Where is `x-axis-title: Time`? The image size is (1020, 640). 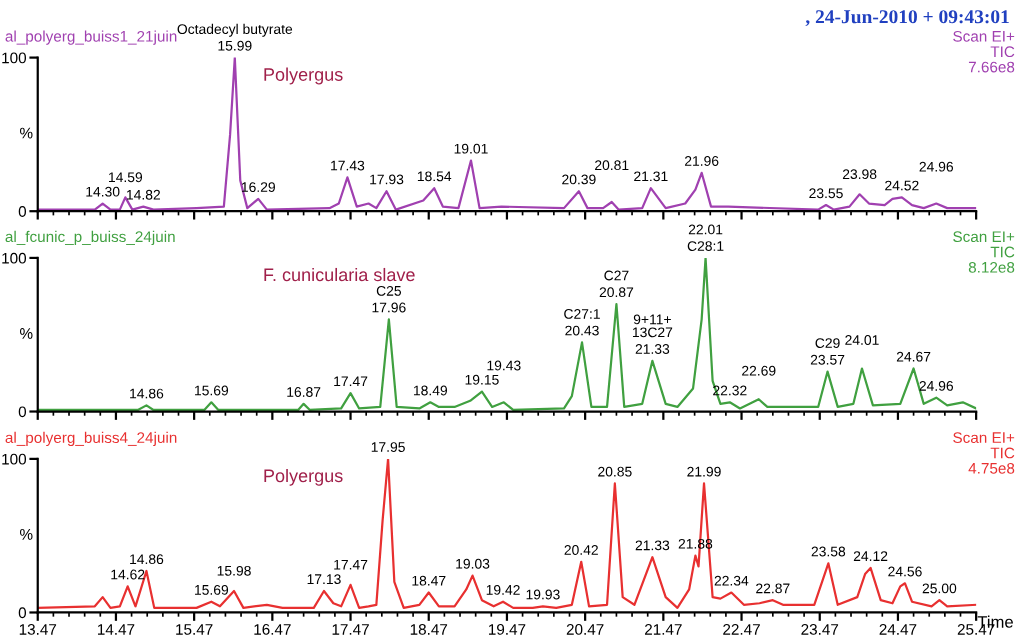 x-axis-title: Time is located at coordinates (995, 621).